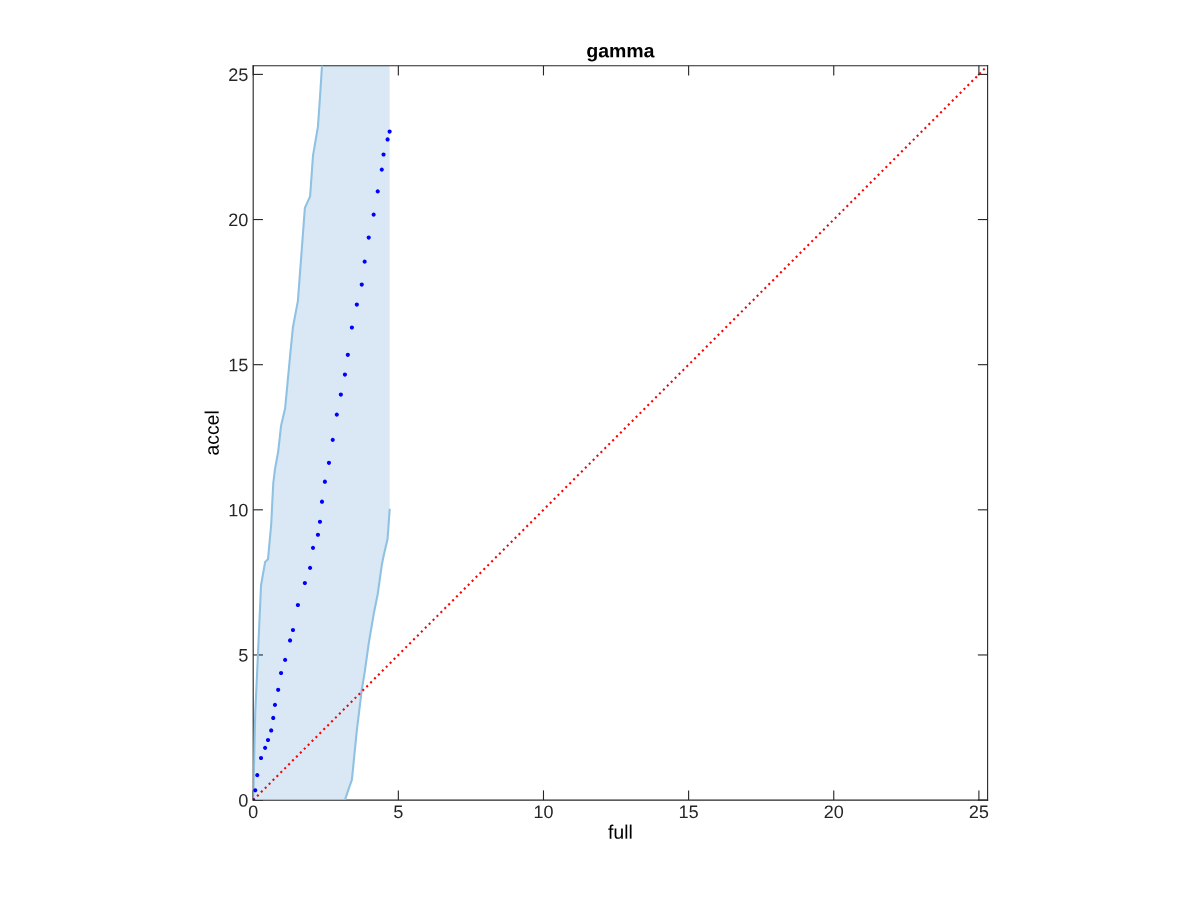 The image size is (1200, 900). What do you see at coordinates (834, 812) in the screenshot?
I see `x-tick-label: 20` at bounding box center [834, 812].